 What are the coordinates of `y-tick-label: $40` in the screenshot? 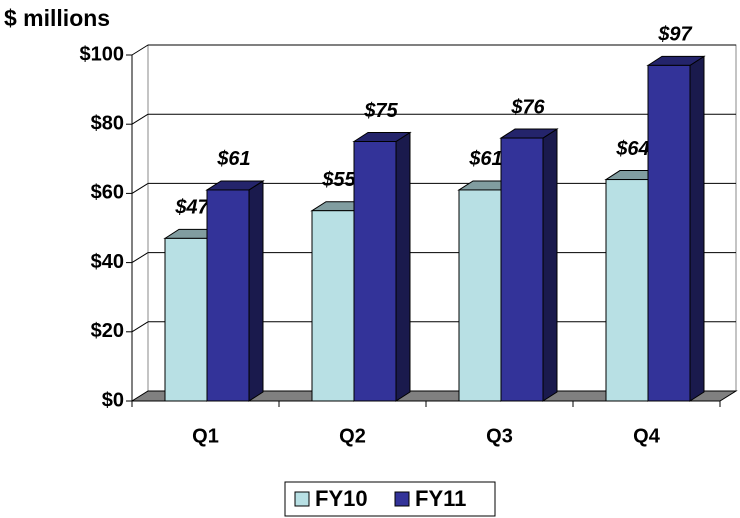 It's located at (107, 262).